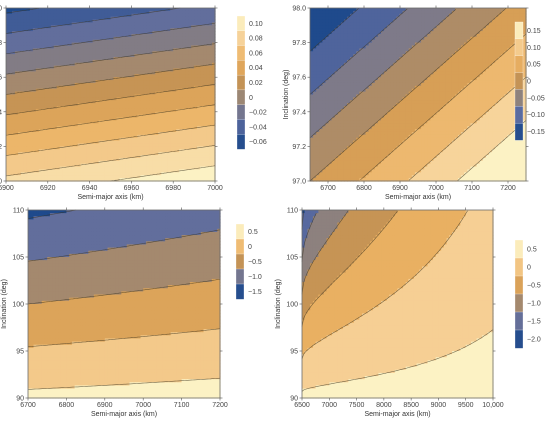 The width and height of the screenshot is (550, 424). Describe the element at coordinates (256, 53) in the screenshot. I see `legend-label: 0.06` at that location.